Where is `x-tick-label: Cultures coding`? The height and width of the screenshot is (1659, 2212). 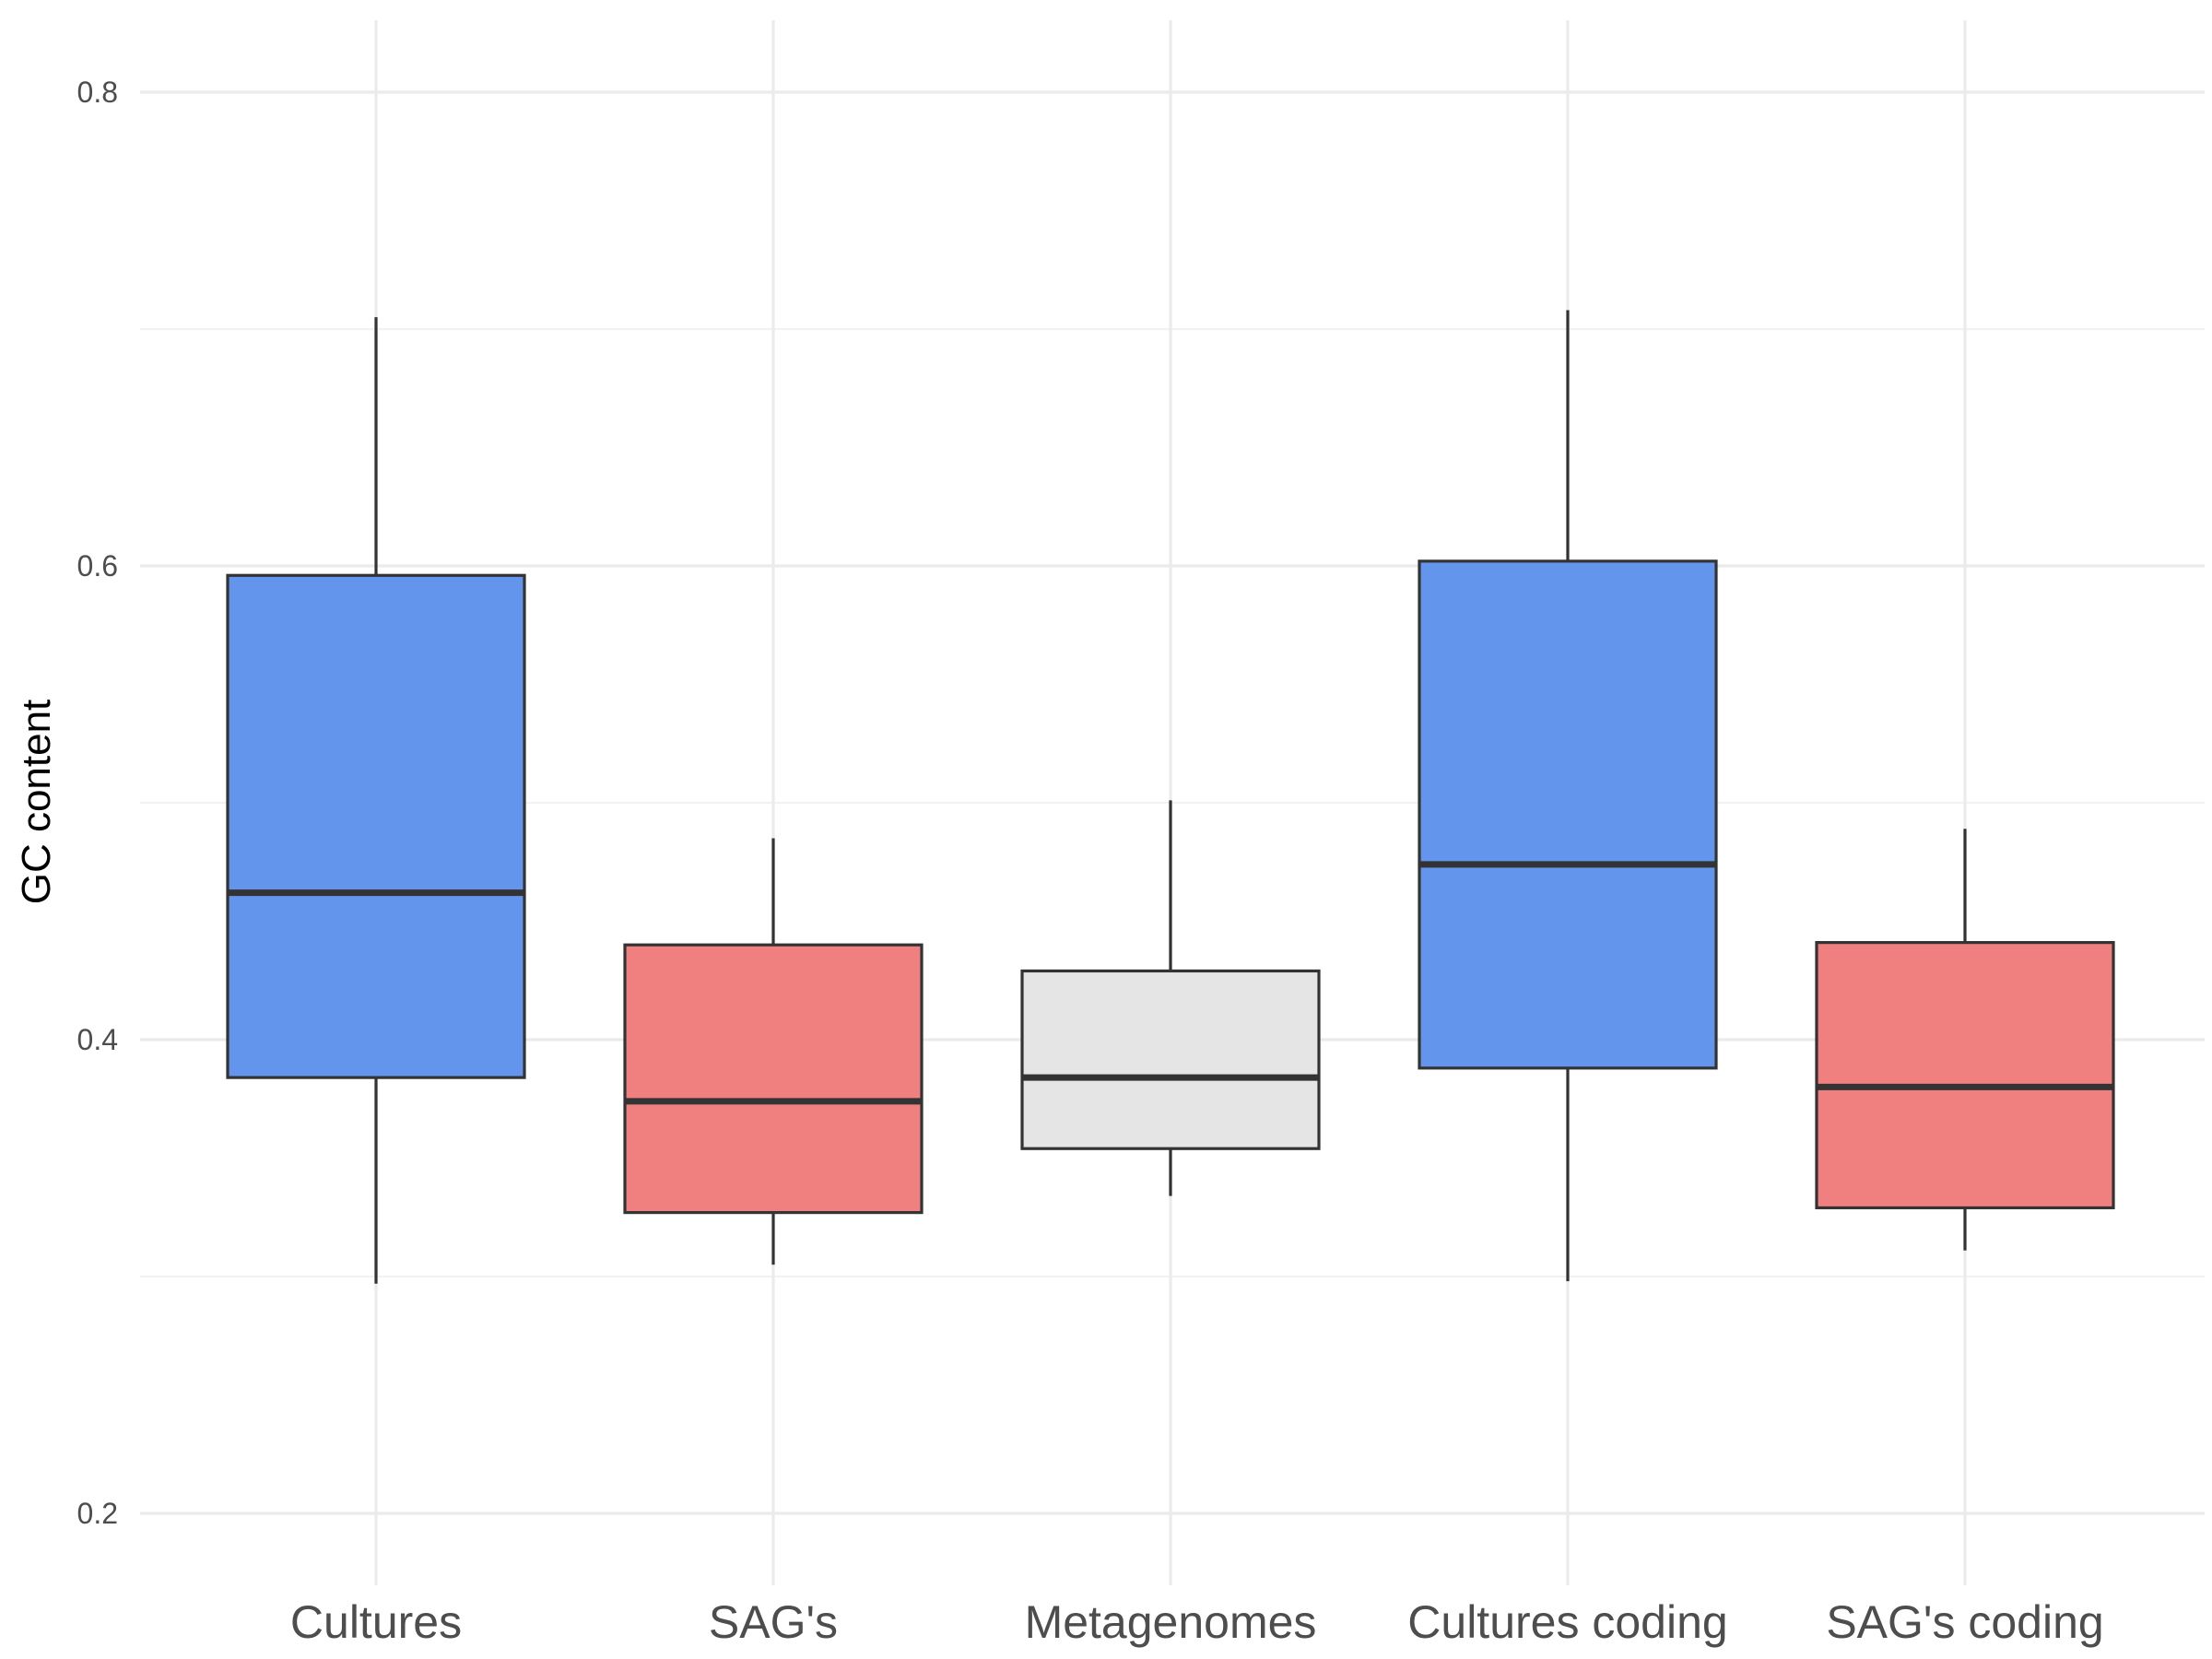 x-tick-label: Cultures coding is located at coordinates (1567, 1622).